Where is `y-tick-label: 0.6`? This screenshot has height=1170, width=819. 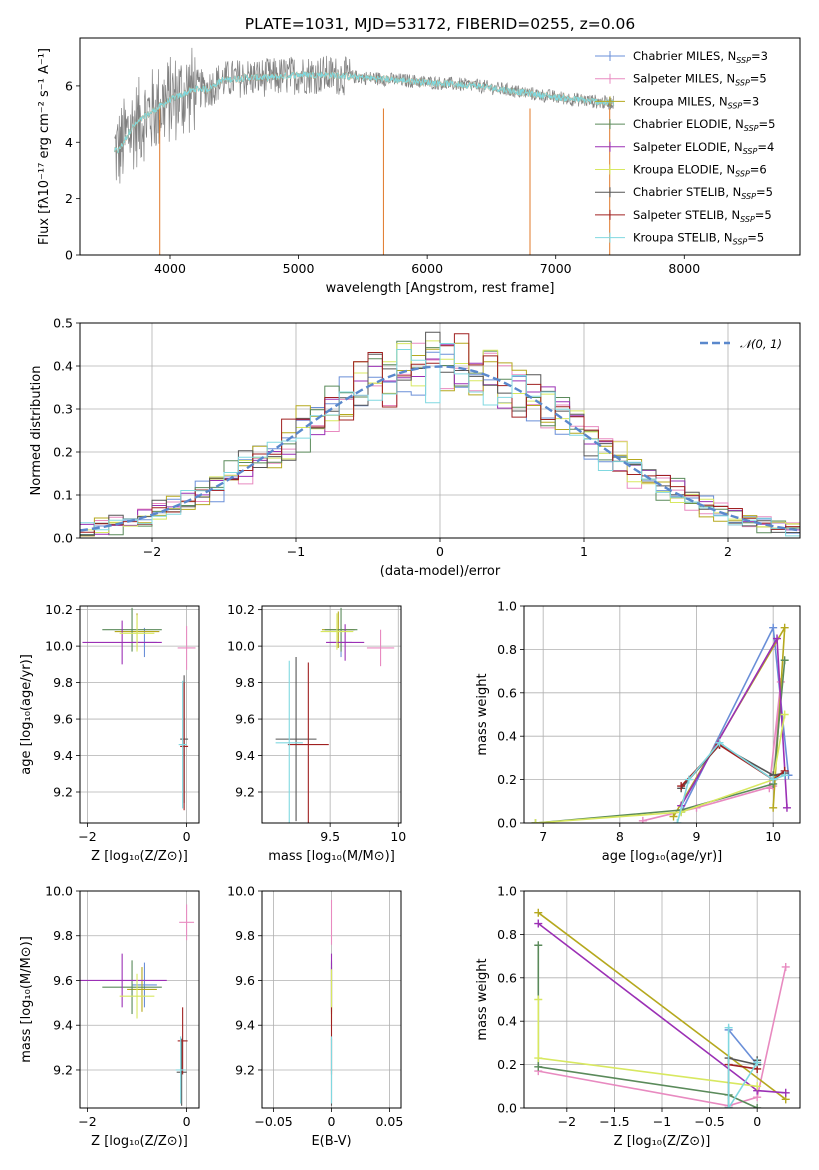
y-tick-label: 0.6 is located at coordinates (507, 977).